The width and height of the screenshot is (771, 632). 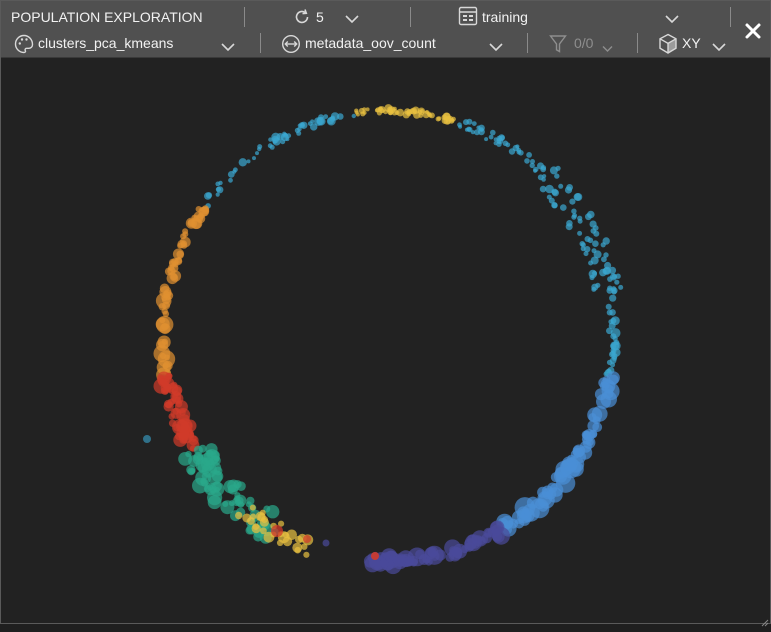 I want to click on color-by-select: clusters_pca_kmeans, so click(x=106, y=43).